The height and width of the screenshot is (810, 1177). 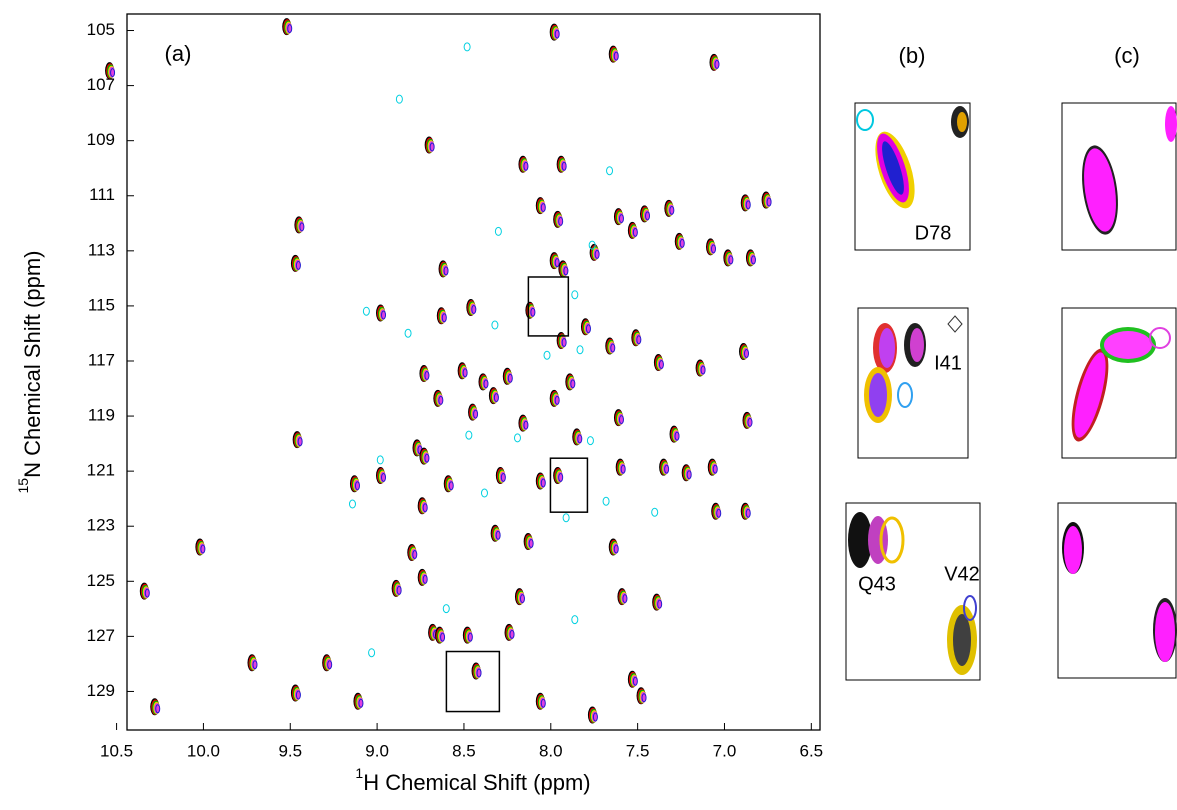 What do you see at coordinates (912, 176) in the screenshot?
I see `inset-b1: D78` at bounding box center [912, 176].